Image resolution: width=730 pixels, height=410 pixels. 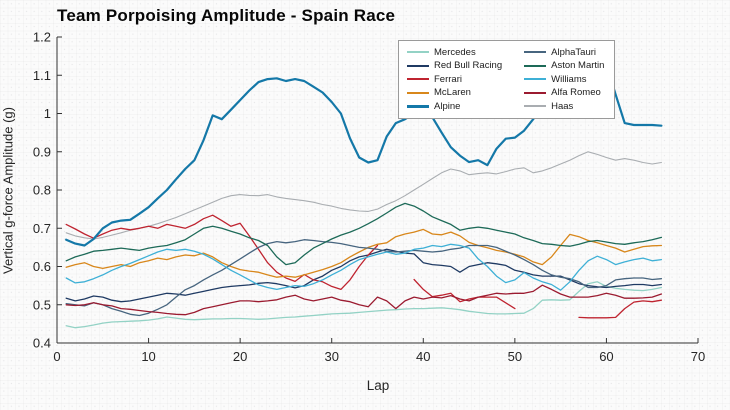 I want to click on legend-label-mercedes: Mercedes, so click(x=455, y=52).